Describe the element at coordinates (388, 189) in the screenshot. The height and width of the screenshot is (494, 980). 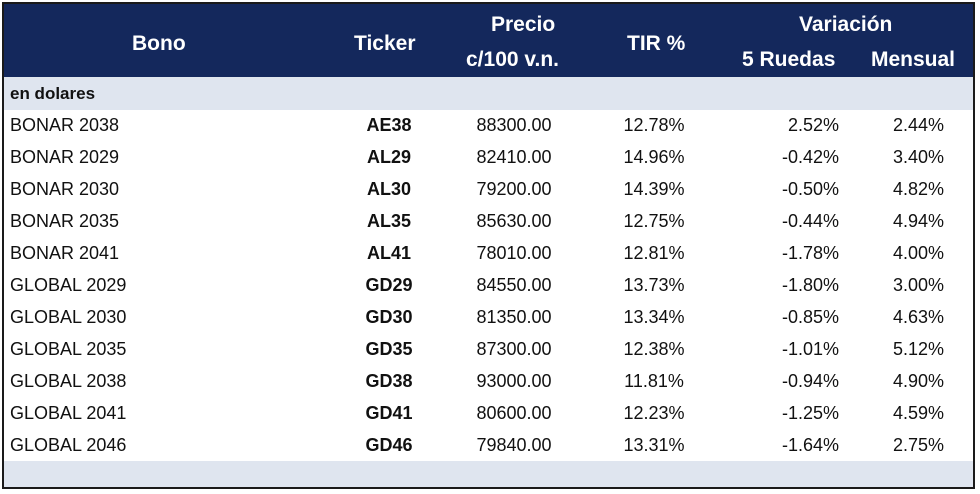
I see `cell-ticker: AL30` at that location.